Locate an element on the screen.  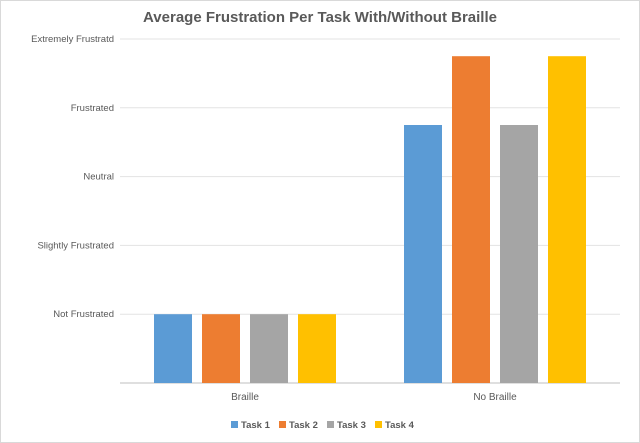
legend-label: Task 4 is located at coordinates (400, 425).